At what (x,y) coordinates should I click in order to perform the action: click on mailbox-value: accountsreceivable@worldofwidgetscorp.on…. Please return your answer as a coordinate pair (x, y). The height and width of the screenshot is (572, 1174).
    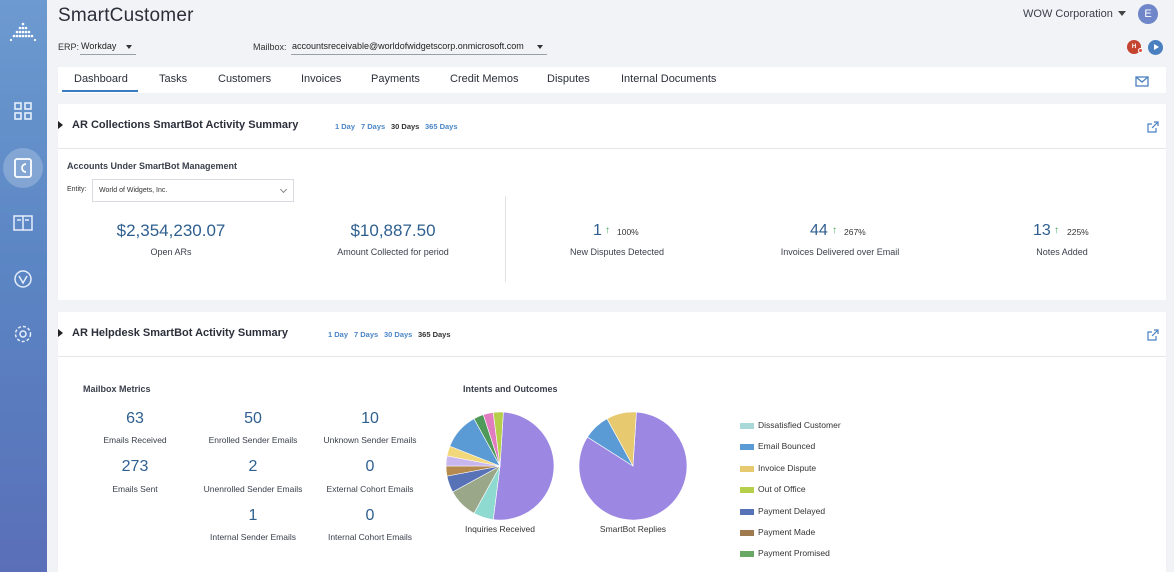
    Looking at the image, I should click on (408, 46).